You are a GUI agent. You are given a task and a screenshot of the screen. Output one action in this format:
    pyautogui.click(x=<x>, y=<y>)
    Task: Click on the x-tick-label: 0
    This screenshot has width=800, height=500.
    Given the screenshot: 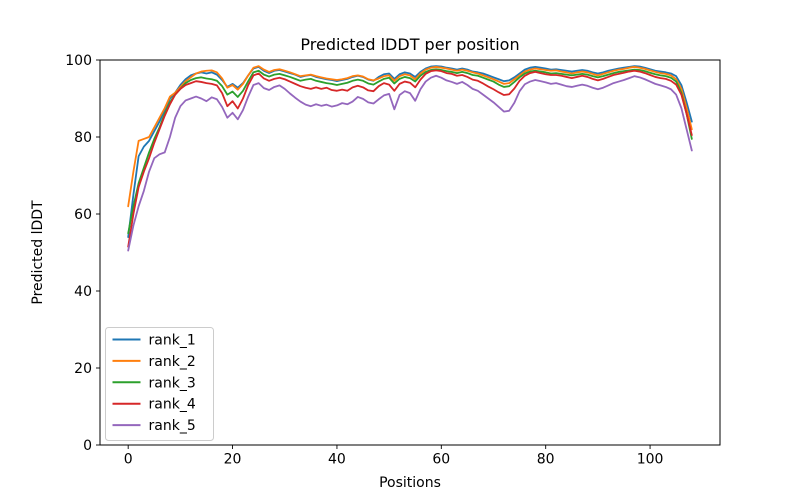 What is the action you would take?
    pyautogui.click(x=128, y=460)
    